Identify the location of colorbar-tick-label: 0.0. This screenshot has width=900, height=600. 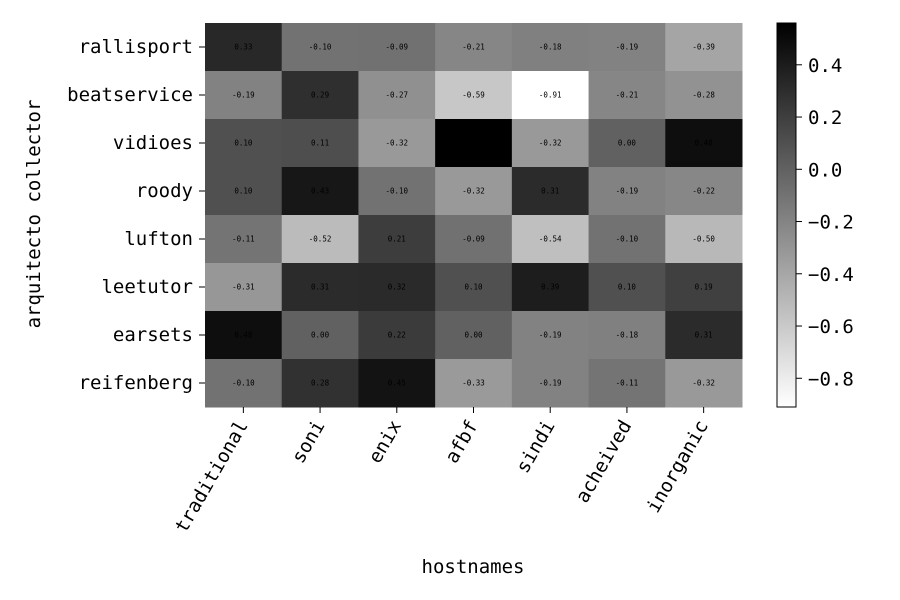
(825, 170).